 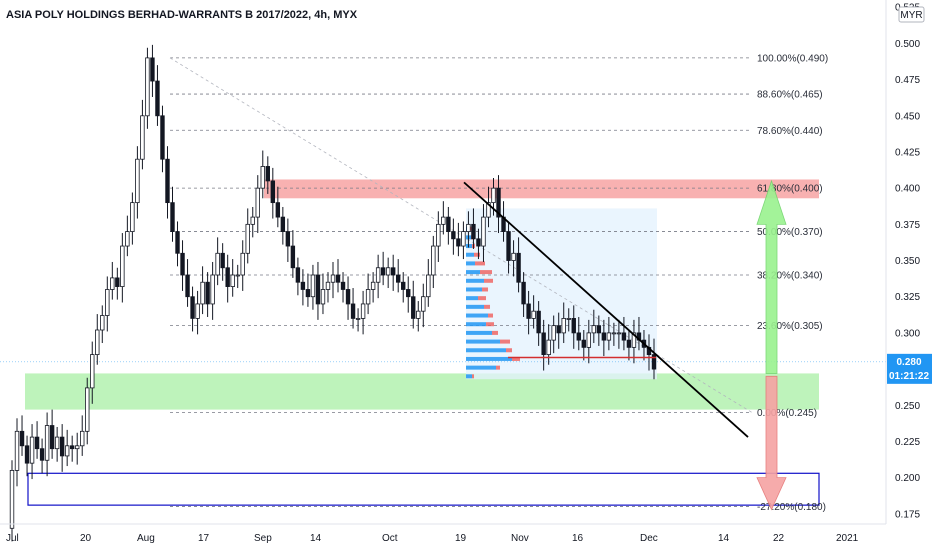 I want to click on x-tick-label: 2021, so click(x=847, y=538).